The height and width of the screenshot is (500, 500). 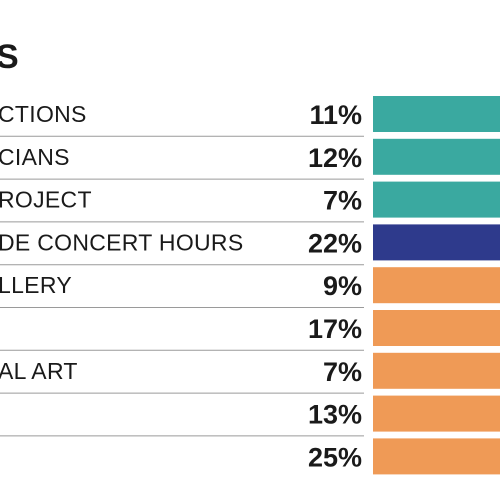 I want to click on value-label: 9%, so click(x=342, y=286).